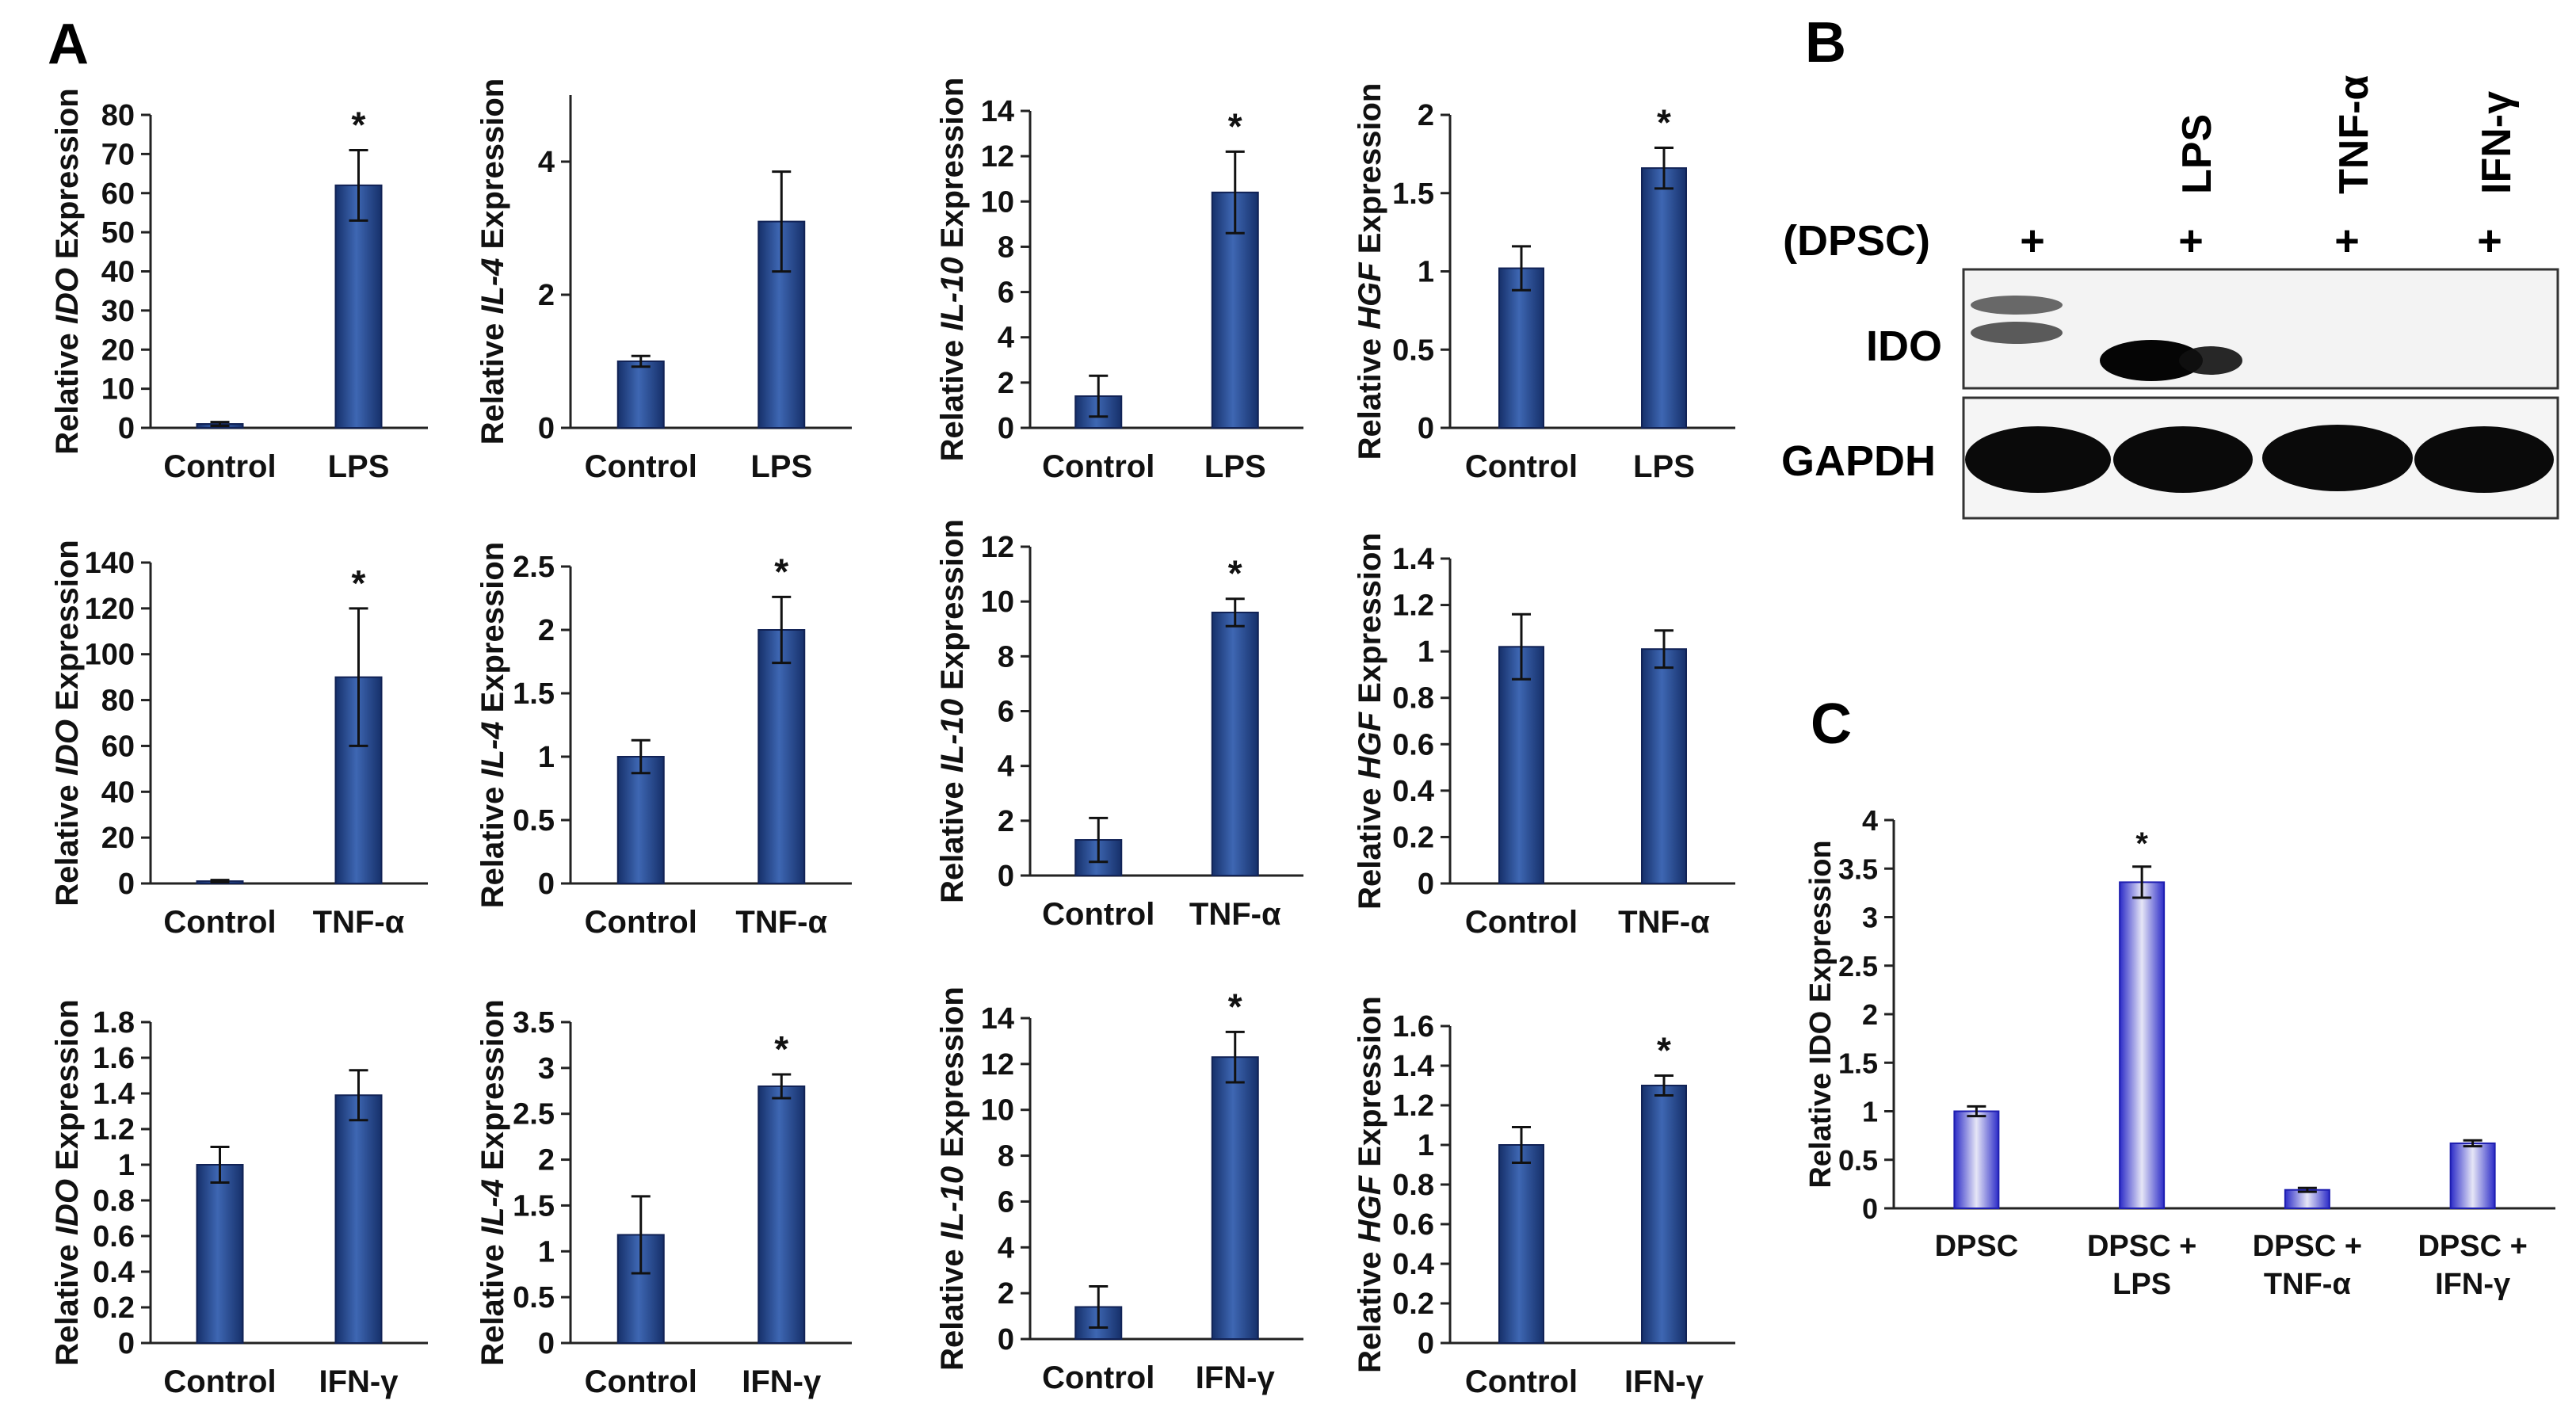 This screenshot has height=1427, width=2576. I want to click on blot-row-label-ido: IDO, so click(1904, 346).